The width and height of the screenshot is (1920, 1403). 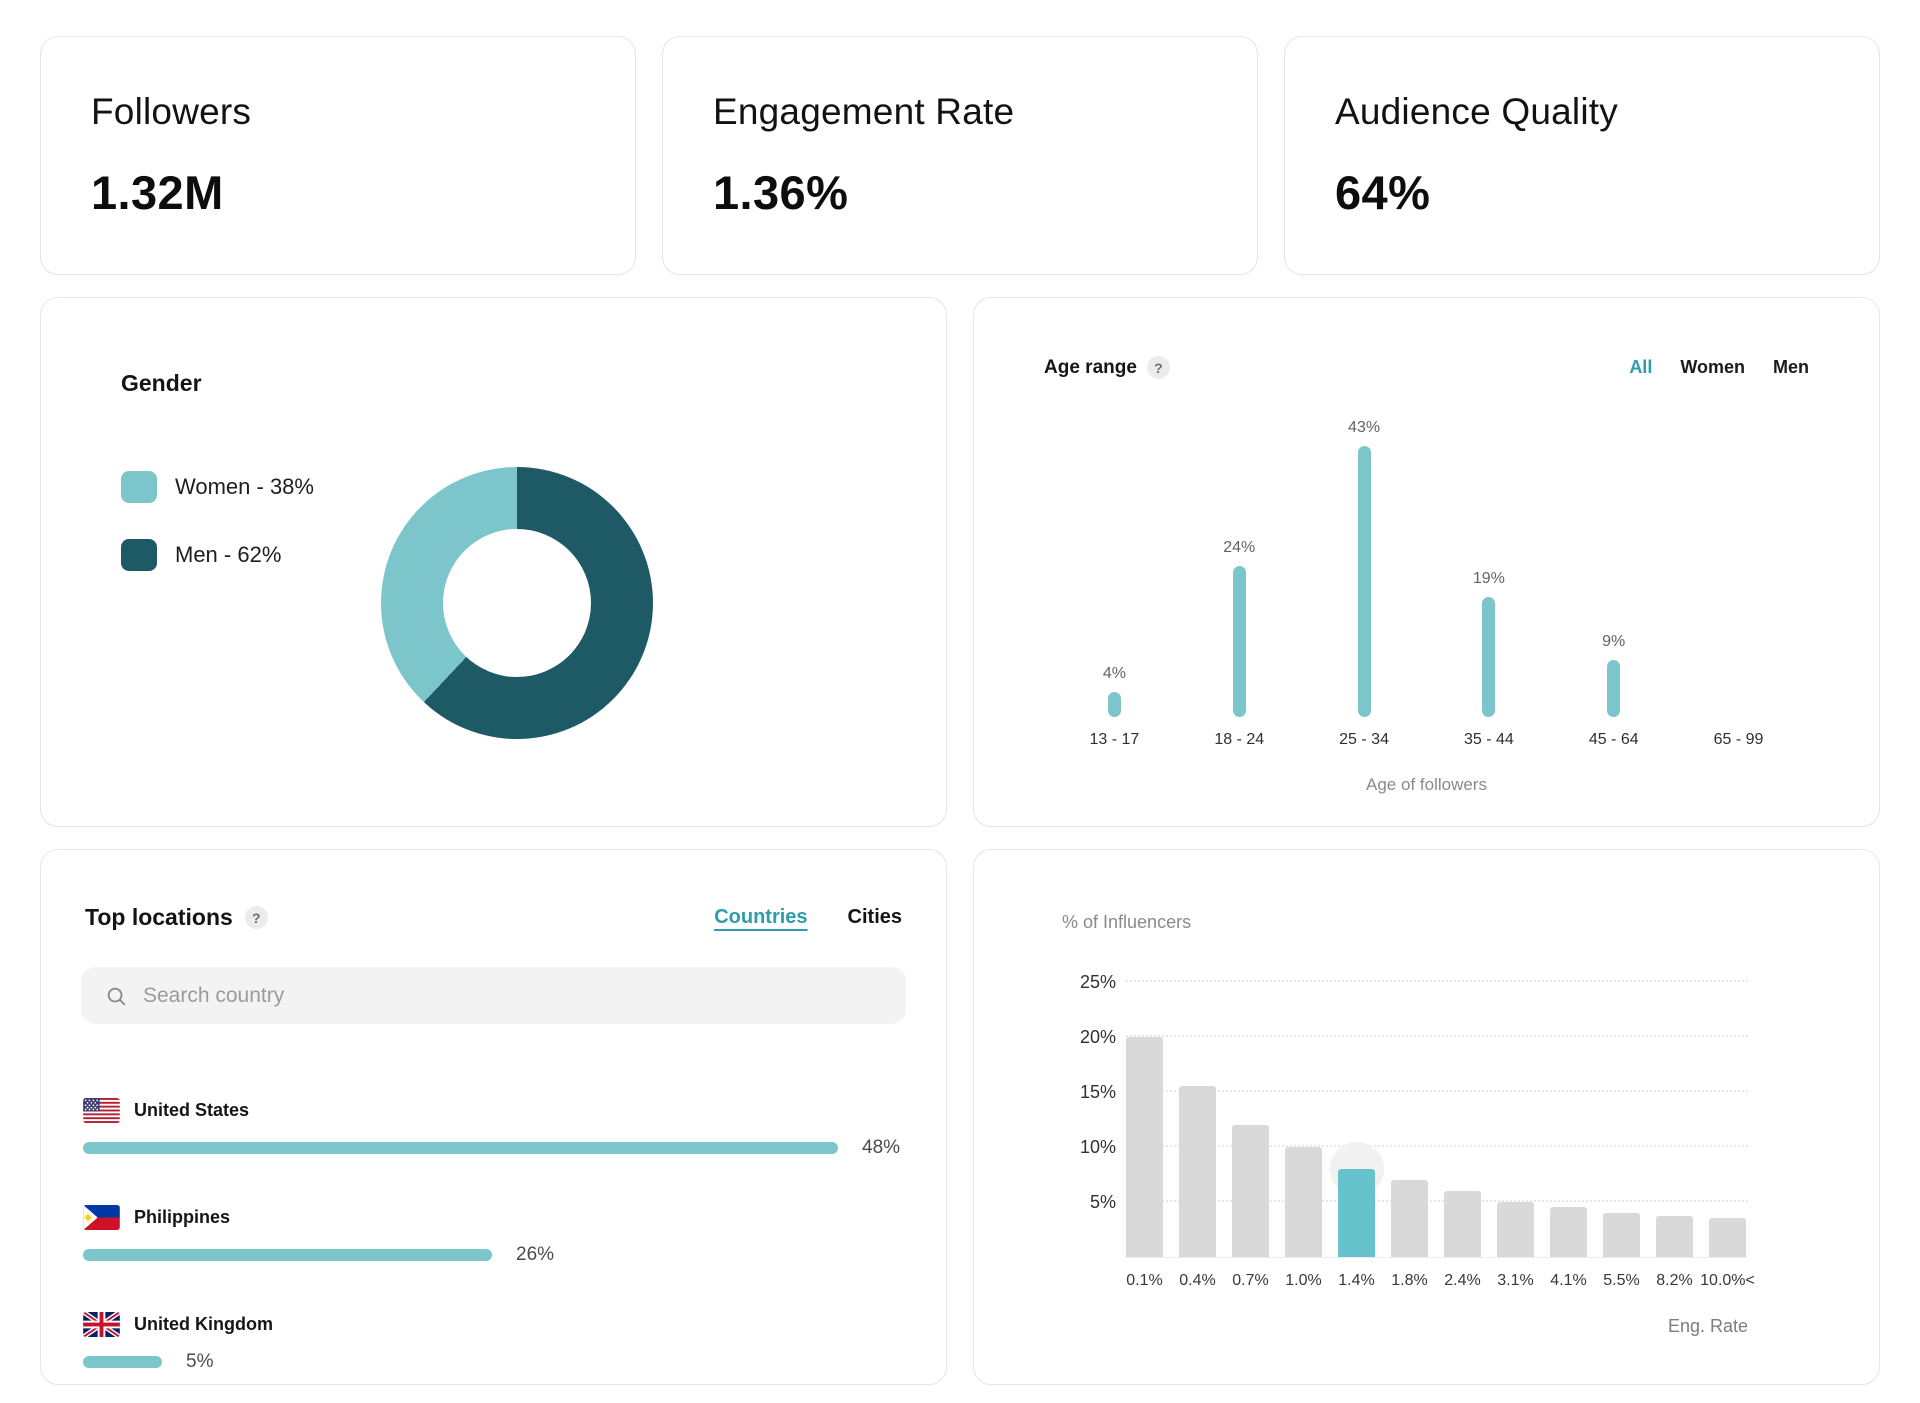 I want to click on axis-tick-label: 2.4%, so click(x=1462, y=1280).